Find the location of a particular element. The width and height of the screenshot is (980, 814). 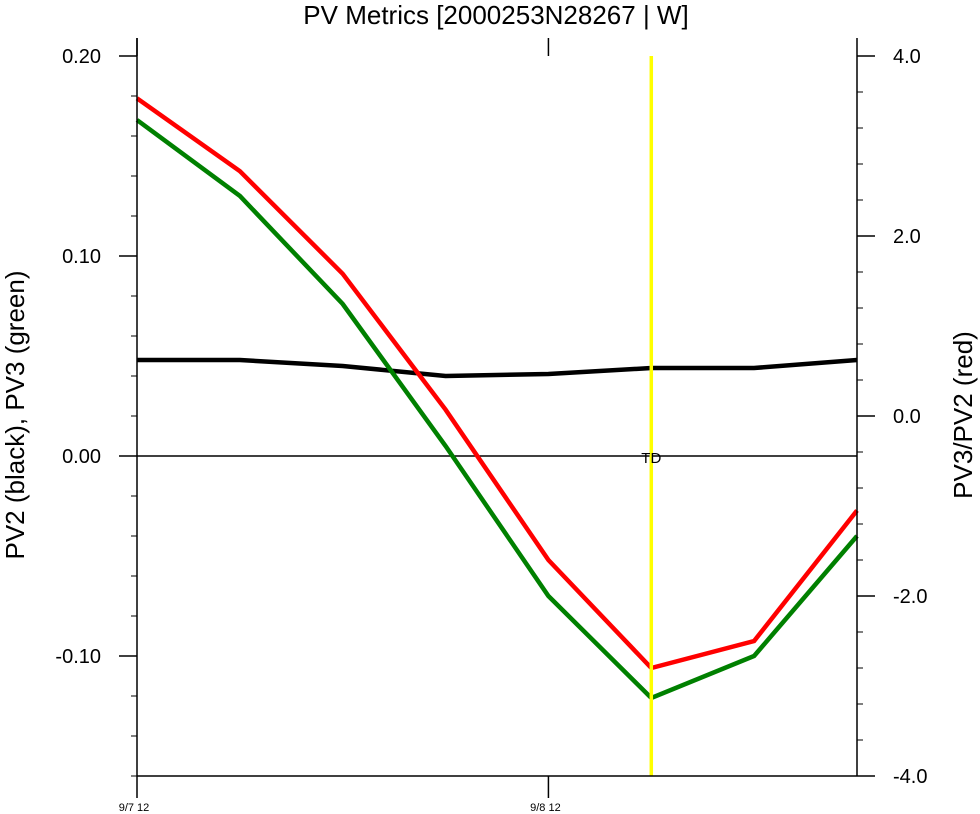

left-tick-label: 0.10 is located at coordinates (81, 257).